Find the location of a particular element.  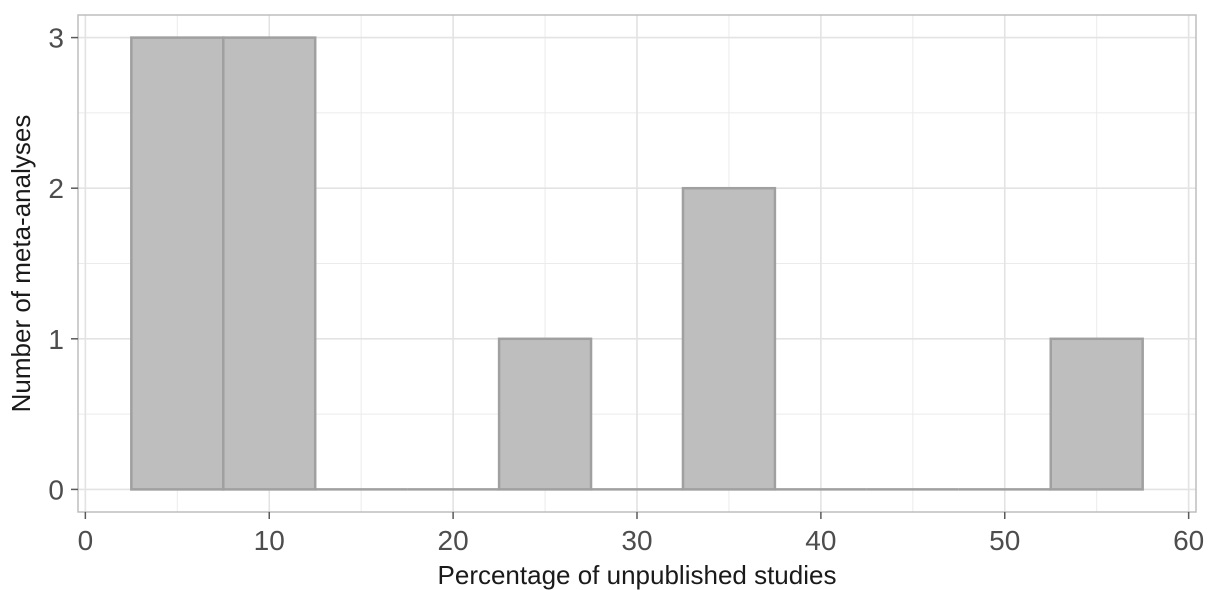

y-axis: 0 1 2 3 is located at coordinates (63, 264).